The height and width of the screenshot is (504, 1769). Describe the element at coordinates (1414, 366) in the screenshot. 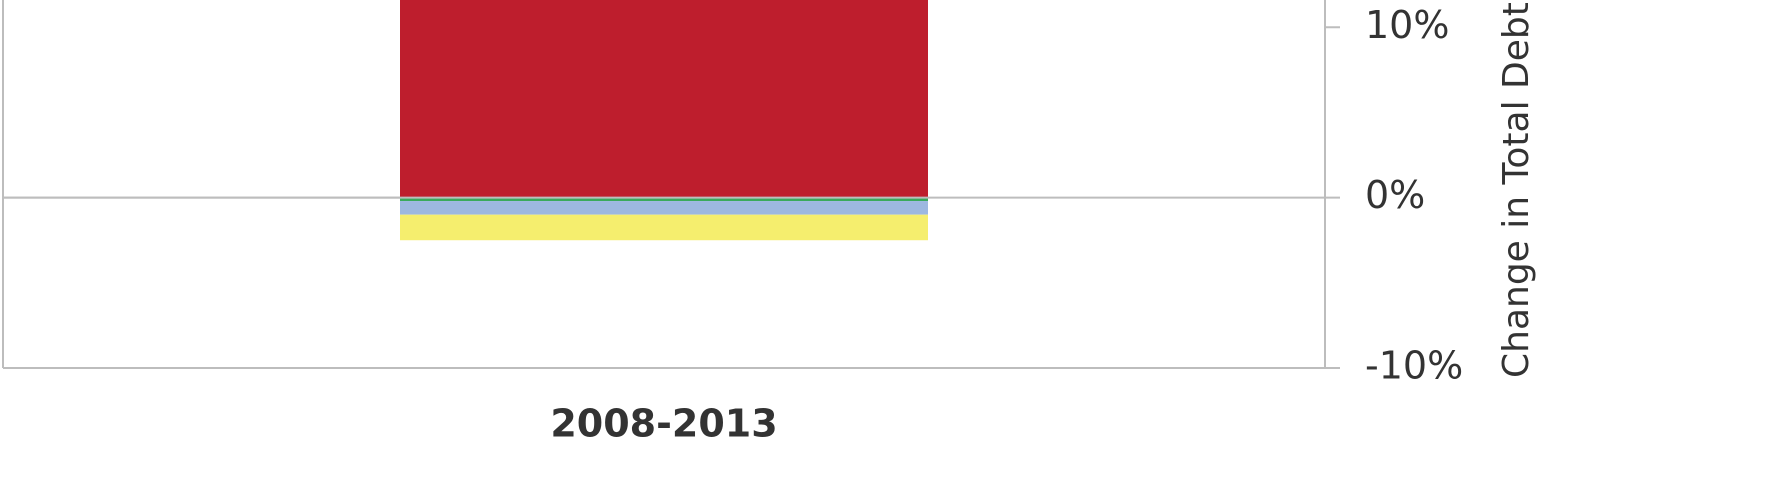

I see `y-tick-label: -10%` at that location.